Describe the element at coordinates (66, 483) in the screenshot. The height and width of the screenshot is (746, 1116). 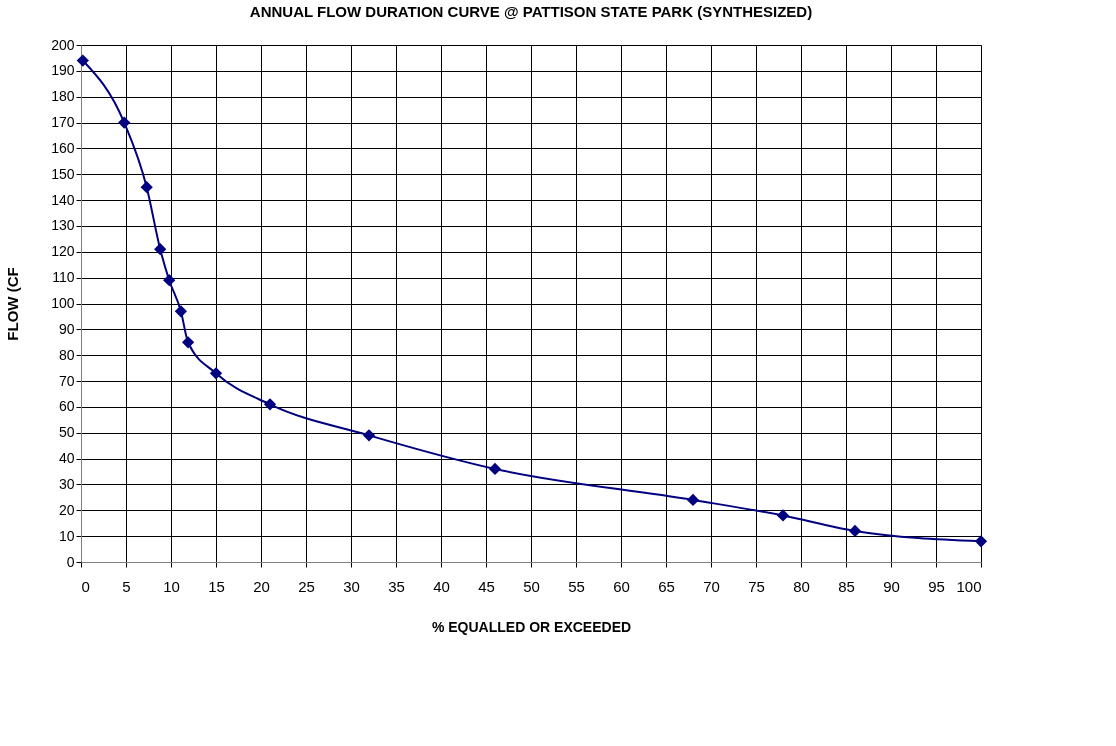
I see `y-tick-label: 30` at that location.